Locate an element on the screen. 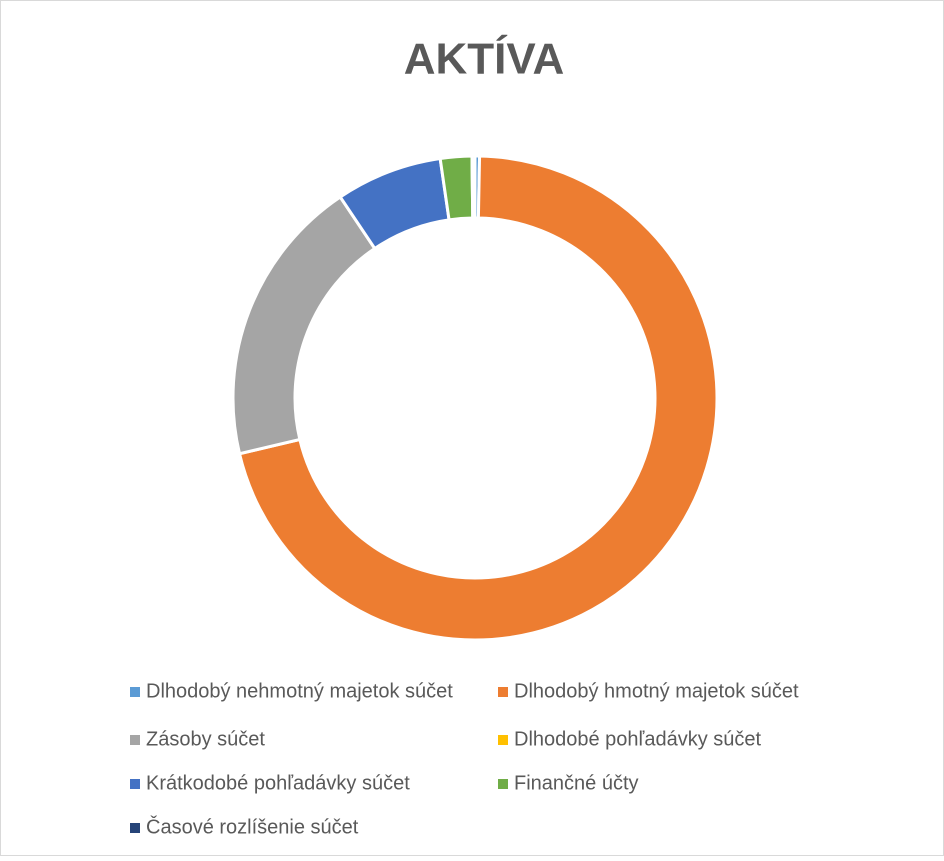 The width and height of the screenshot is (944, 861). legend-label: Zásoby súčet is located at coordinates (205, 739).